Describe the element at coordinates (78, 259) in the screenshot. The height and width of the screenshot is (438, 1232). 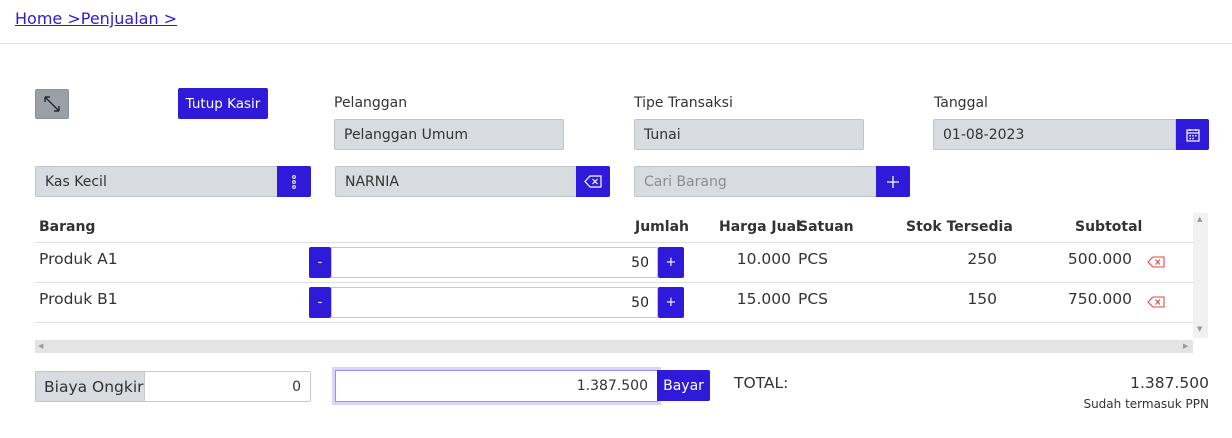
I see `cell-barang: Produk A1` at that location.